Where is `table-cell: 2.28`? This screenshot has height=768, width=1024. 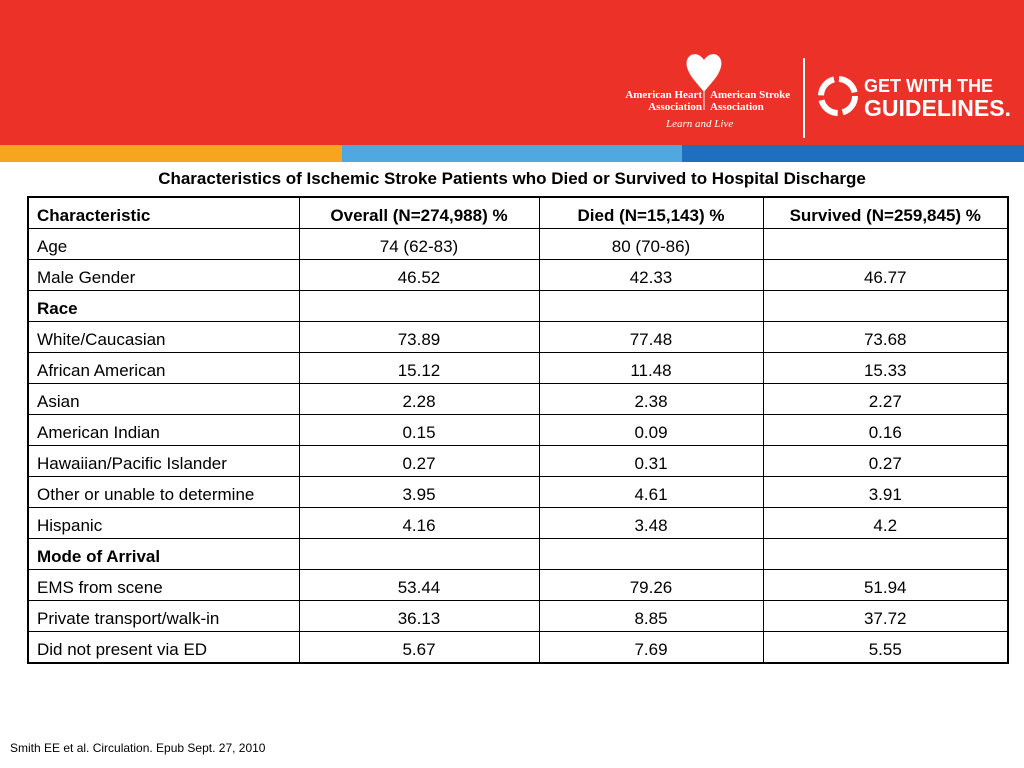 table-cell: 2.28 is located at coordinates (419, 399).